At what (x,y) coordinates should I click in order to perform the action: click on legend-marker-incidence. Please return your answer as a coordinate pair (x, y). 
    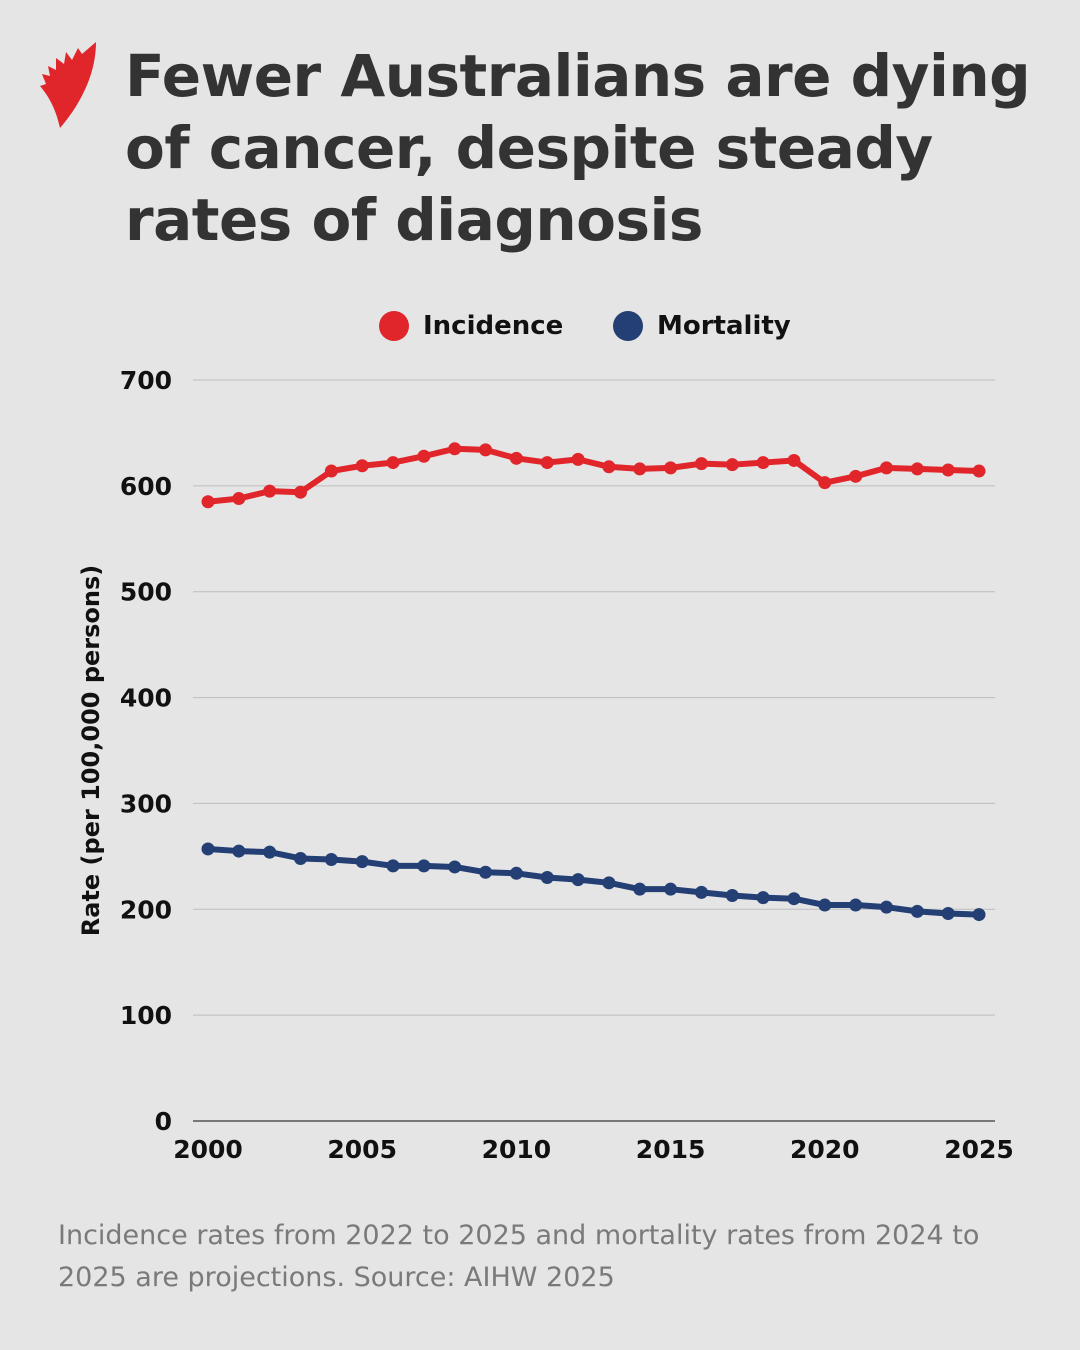
    Looking at the image, I should click on (394, 326).